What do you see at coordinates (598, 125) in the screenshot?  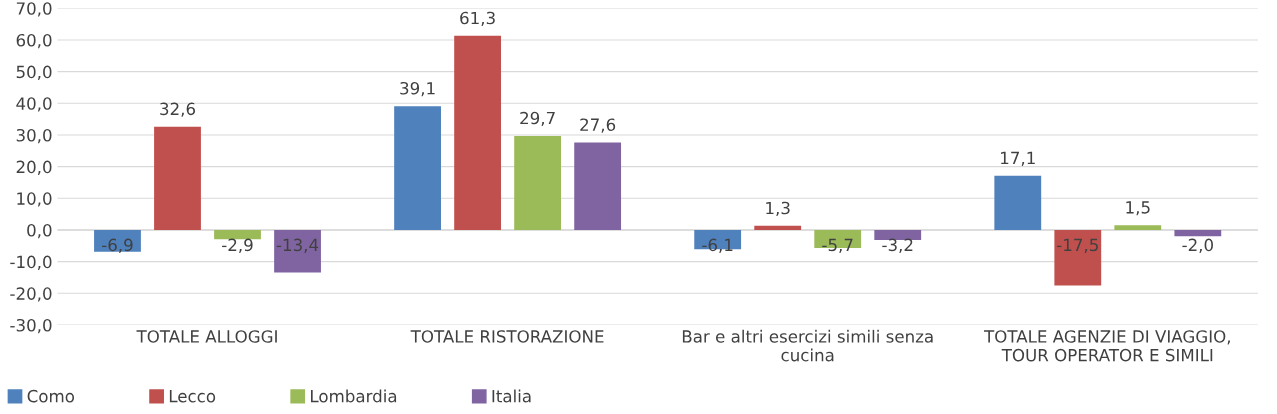 I see `data-label: 27,6` at bounding box center [598, 125].